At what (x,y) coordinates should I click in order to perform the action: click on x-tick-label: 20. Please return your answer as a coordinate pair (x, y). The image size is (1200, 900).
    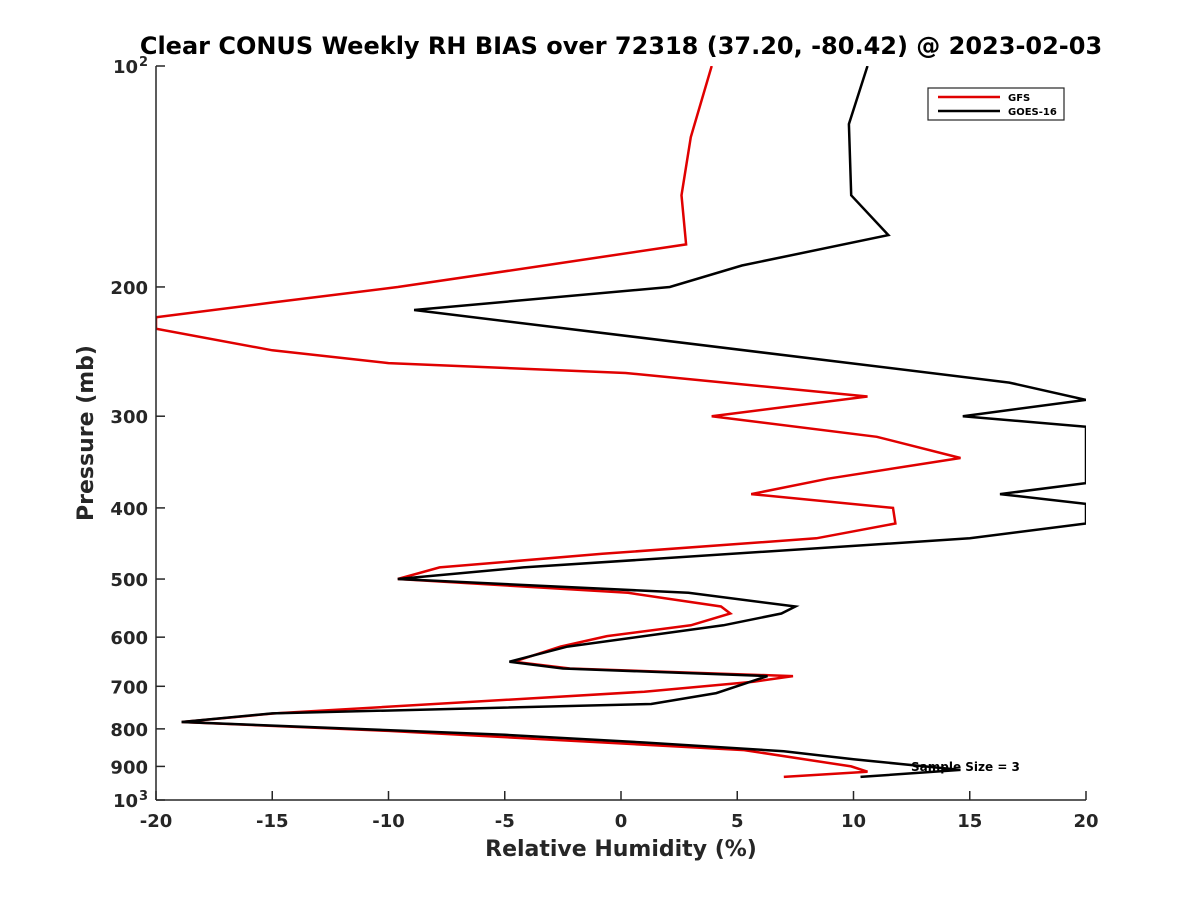
    Looking at the image, I should click on (1085, 821).